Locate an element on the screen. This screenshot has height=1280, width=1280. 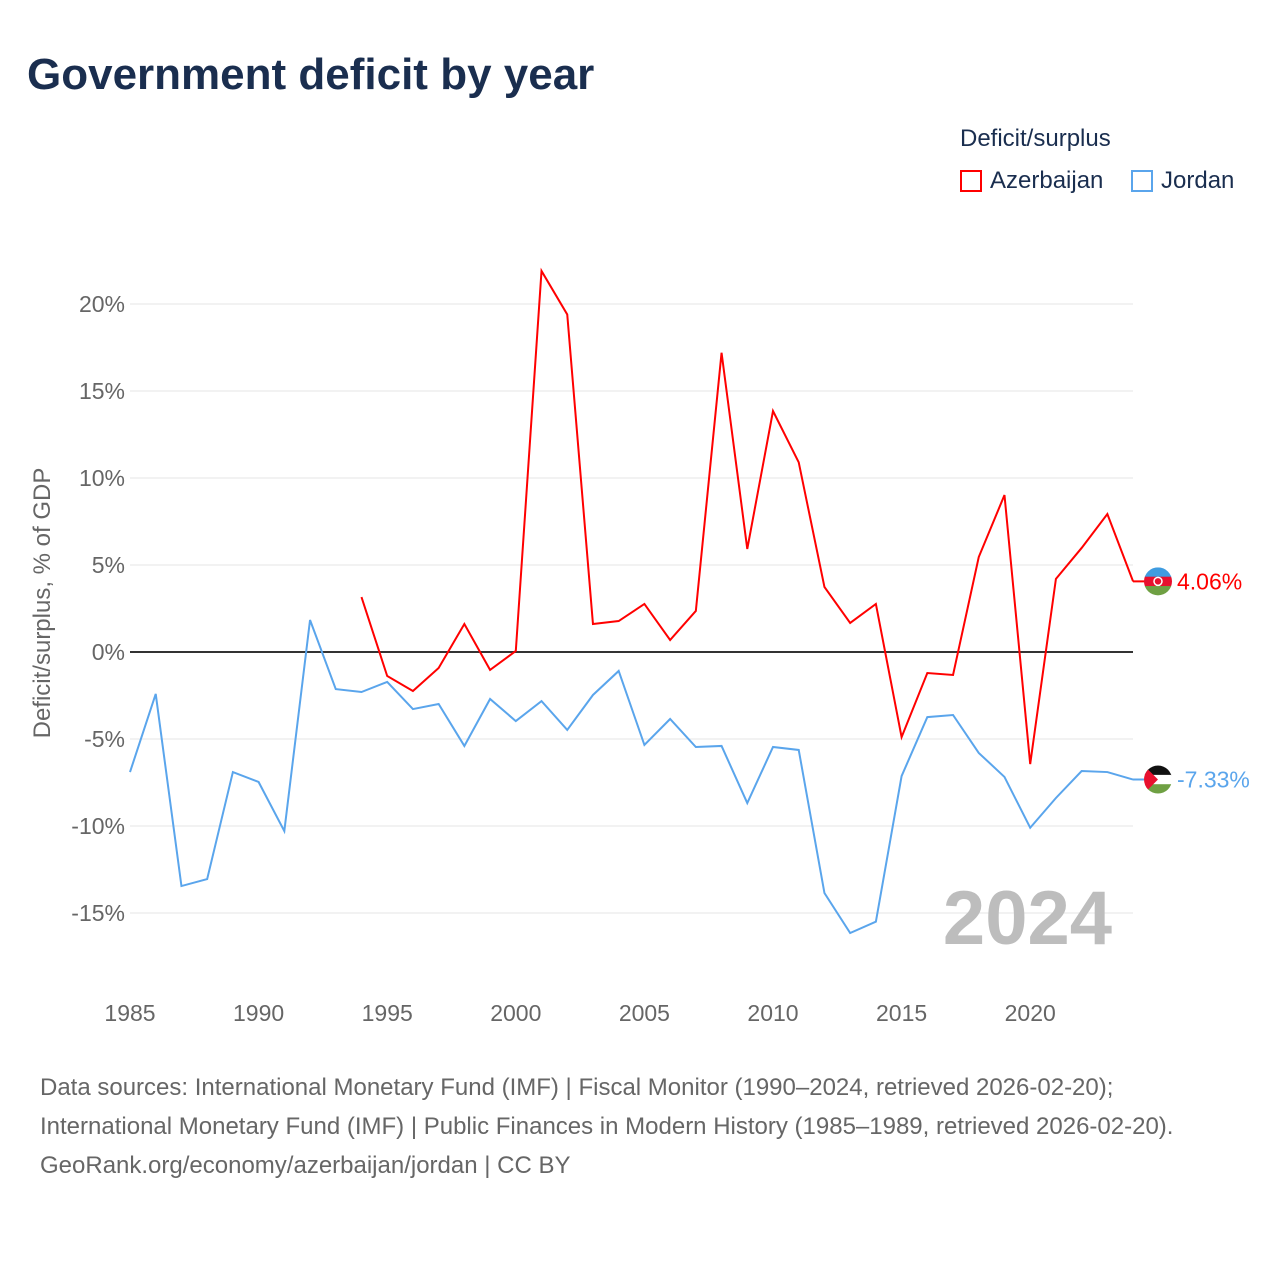
x-tick-label: 2010 is located at coordinates (772, 1013).